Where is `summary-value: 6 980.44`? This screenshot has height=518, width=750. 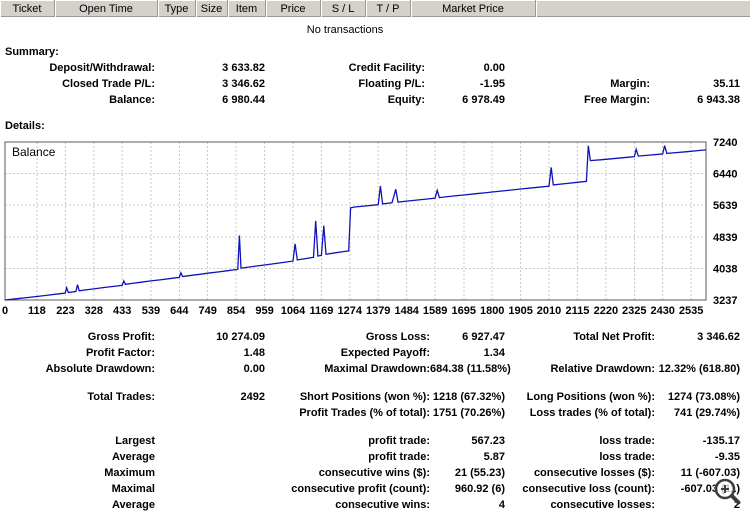 summary-value: 6 980.44 is located at coordinates (243, 100).